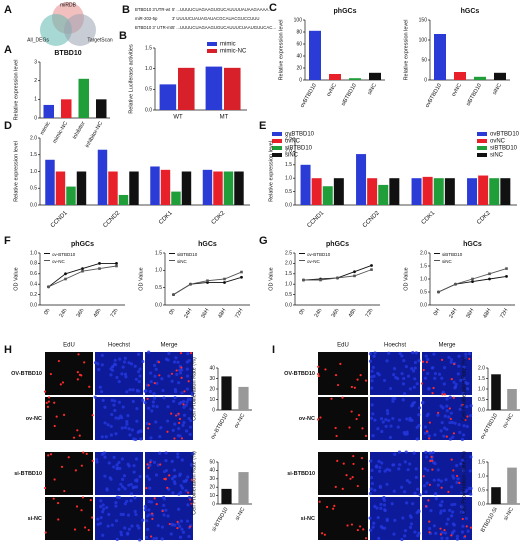 The height and width of the screenshot is (550, 523). I want to click on panel-letter: B, so click(123, 36).